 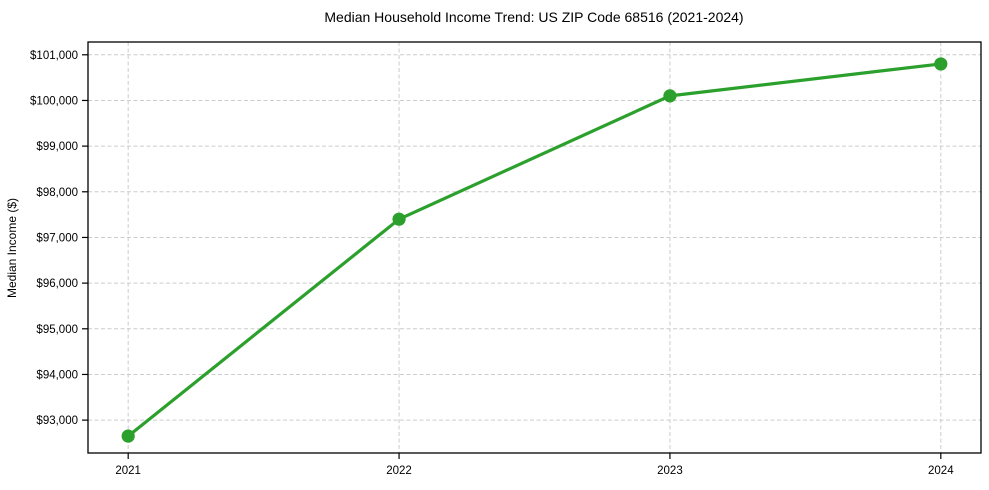 What do you see at coordinates (941, 64) in the screenshot?
I see `data-point-2024` at bounding box center [941, 64].